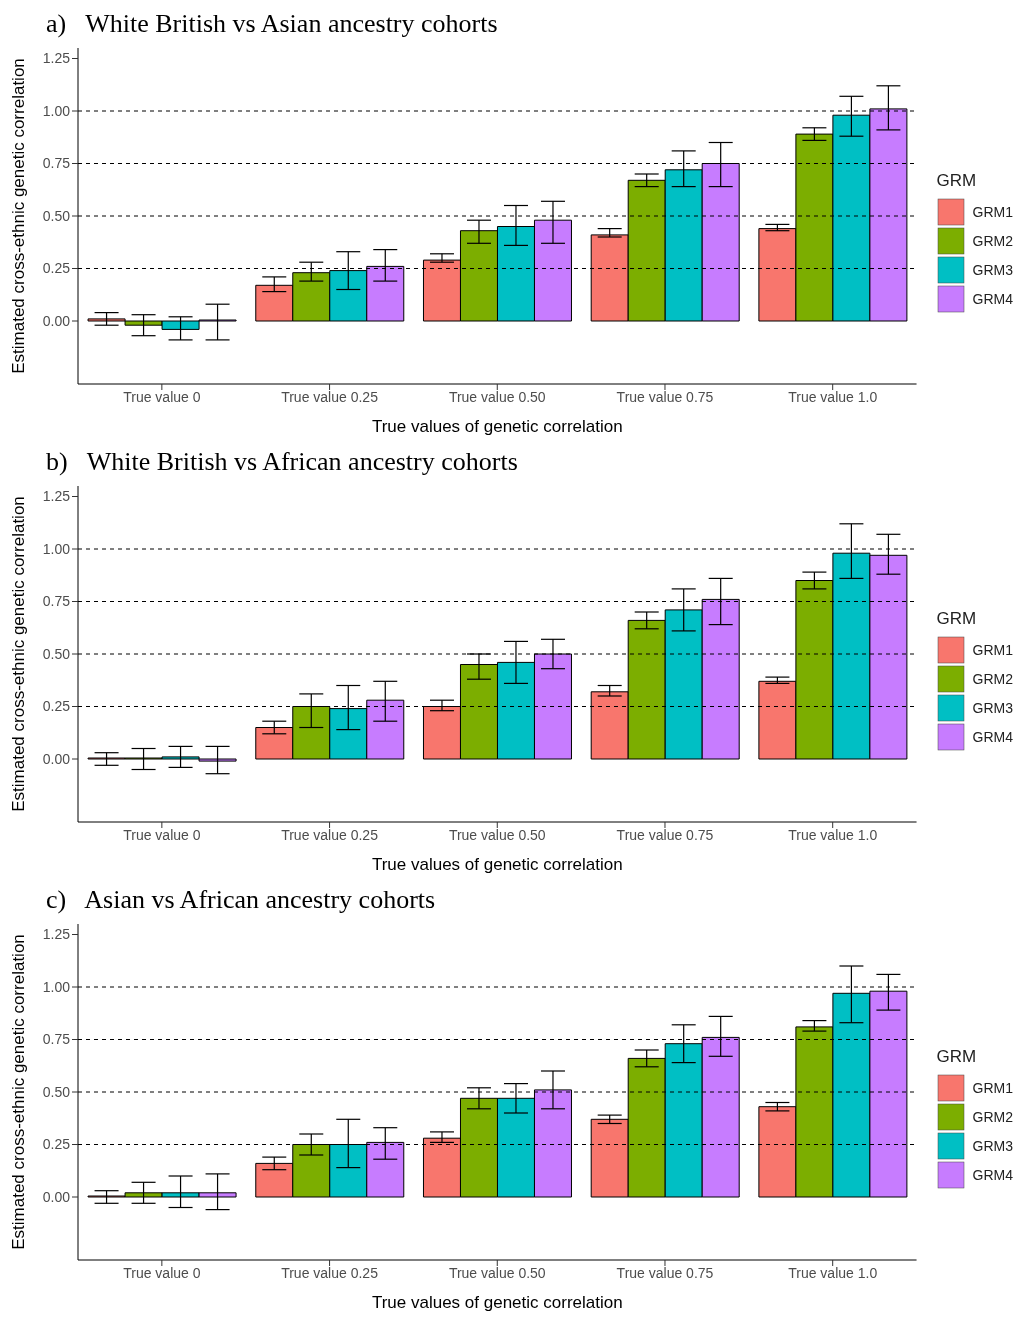 This screenshot has width=1021, height=1319. What do you see at coordinates (272, 24) in the screenshot?
I see `chart-title: a) White British vs Asian ancestry cohorts` at bounding box center [272, 24].